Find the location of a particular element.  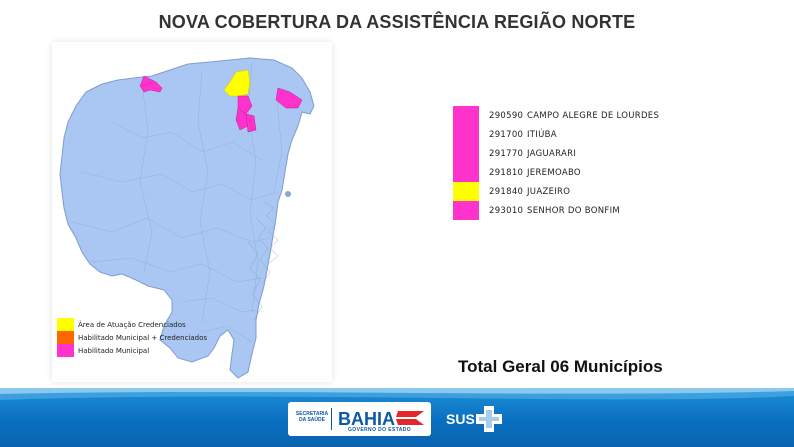

municipality-code: 293010 is located at coordinates (506, 210).